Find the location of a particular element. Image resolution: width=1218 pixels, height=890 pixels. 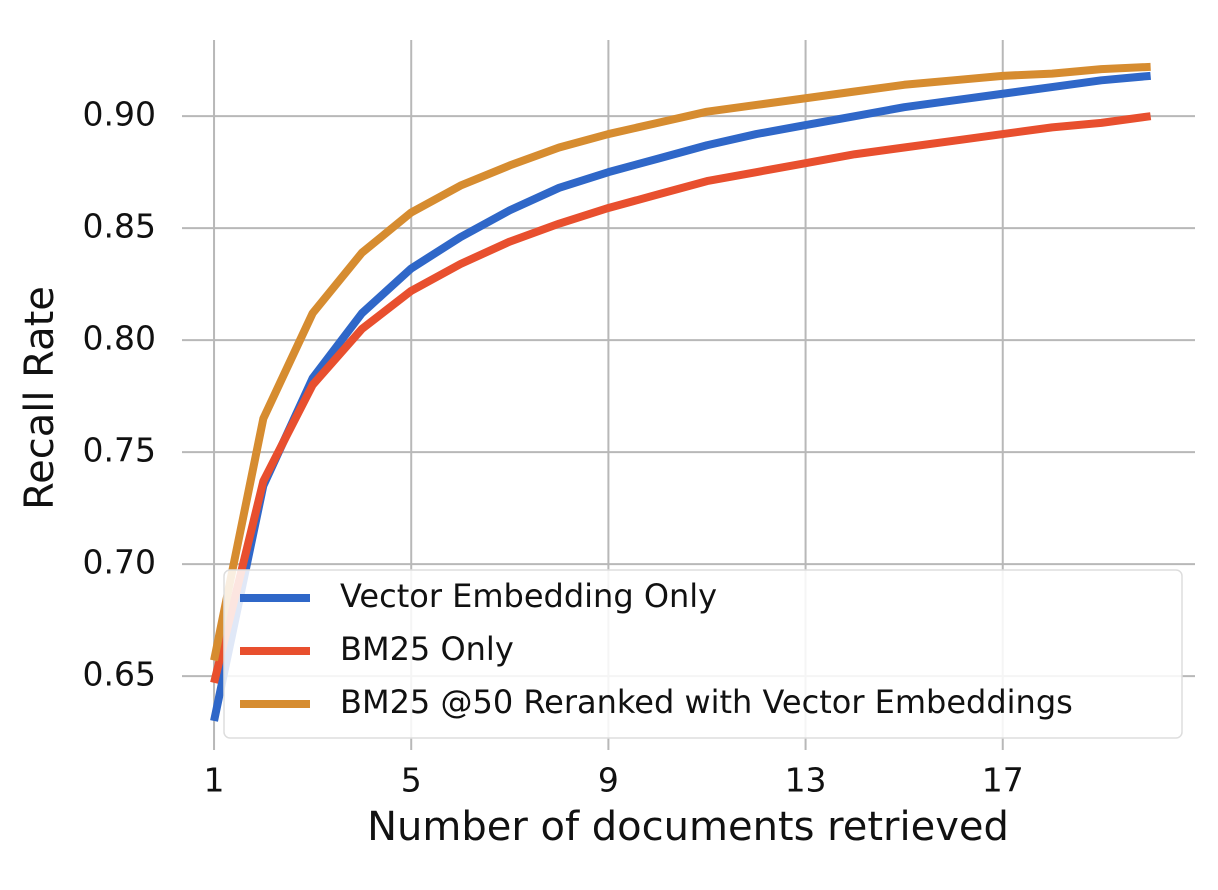

y-tick-label: 0.70 is located at coordinates (119, 562).